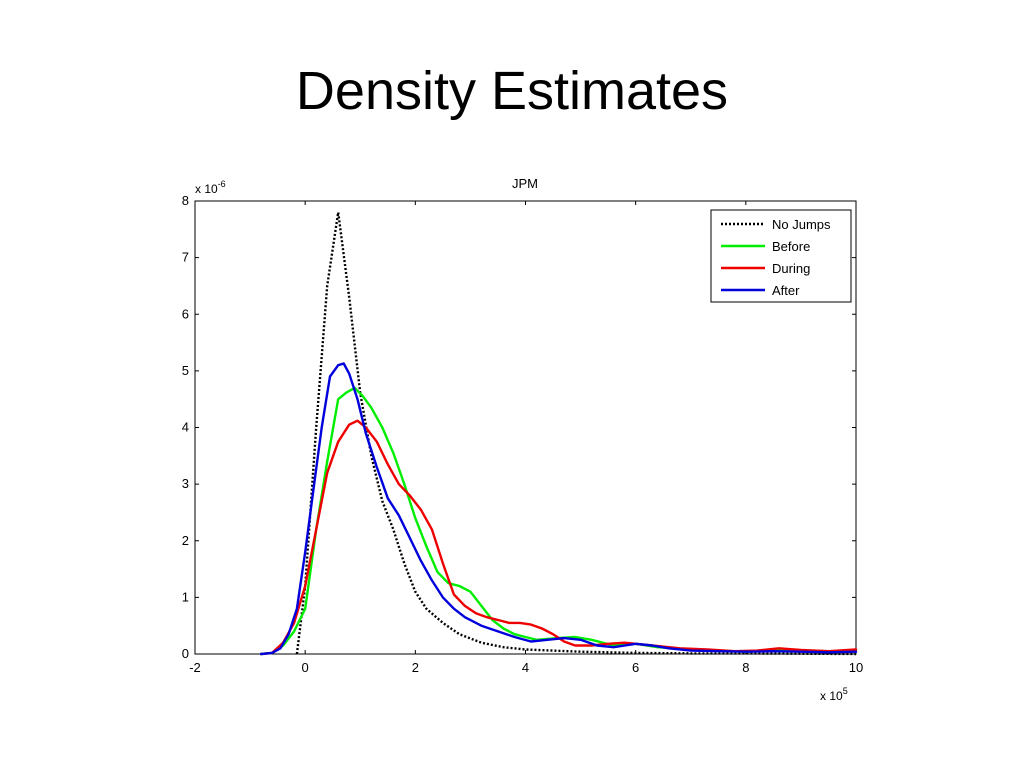  What do you see at coordinates (185, 200) in the screenshot?
I see `y-tick-label: 8` at bounding box center [185, 200].